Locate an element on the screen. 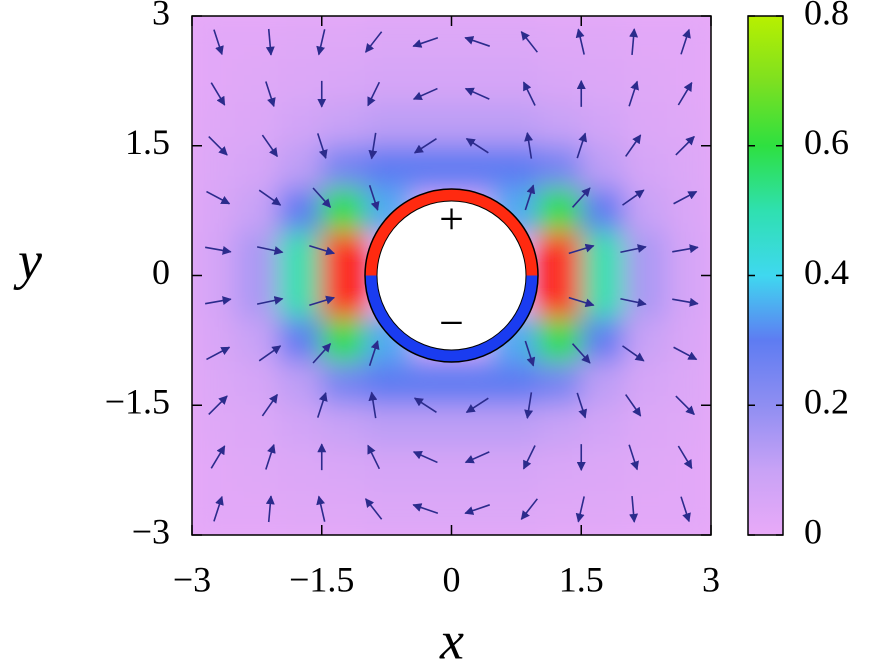  colorbar-tick-label: 0.4 is located at coordinates (826, 272).